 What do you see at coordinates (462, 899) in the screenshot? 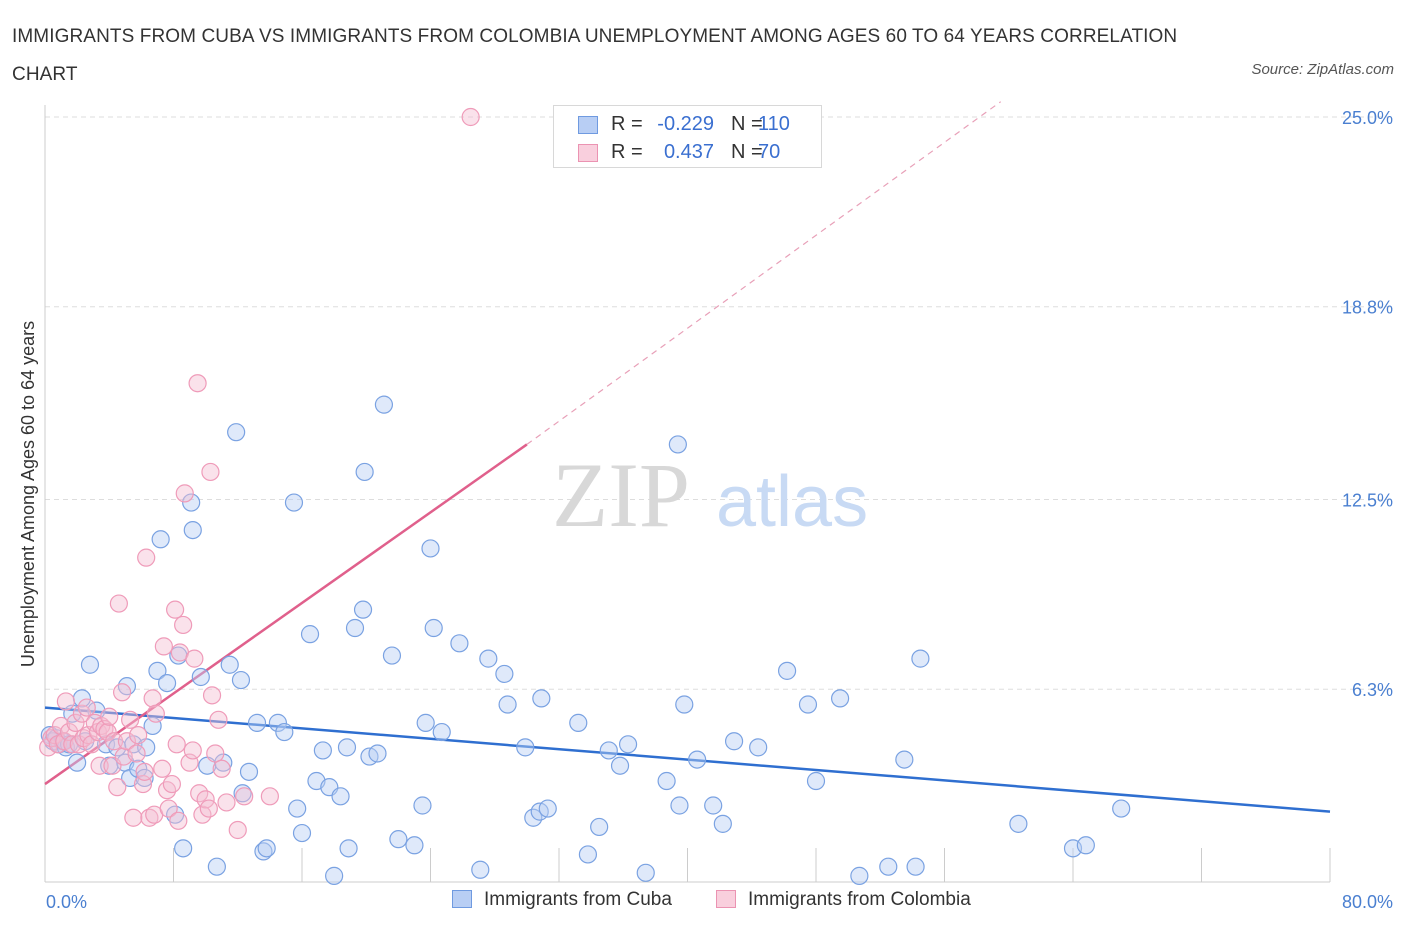
I see `cuba-legend-swatch` at bounding box center [462, 899].